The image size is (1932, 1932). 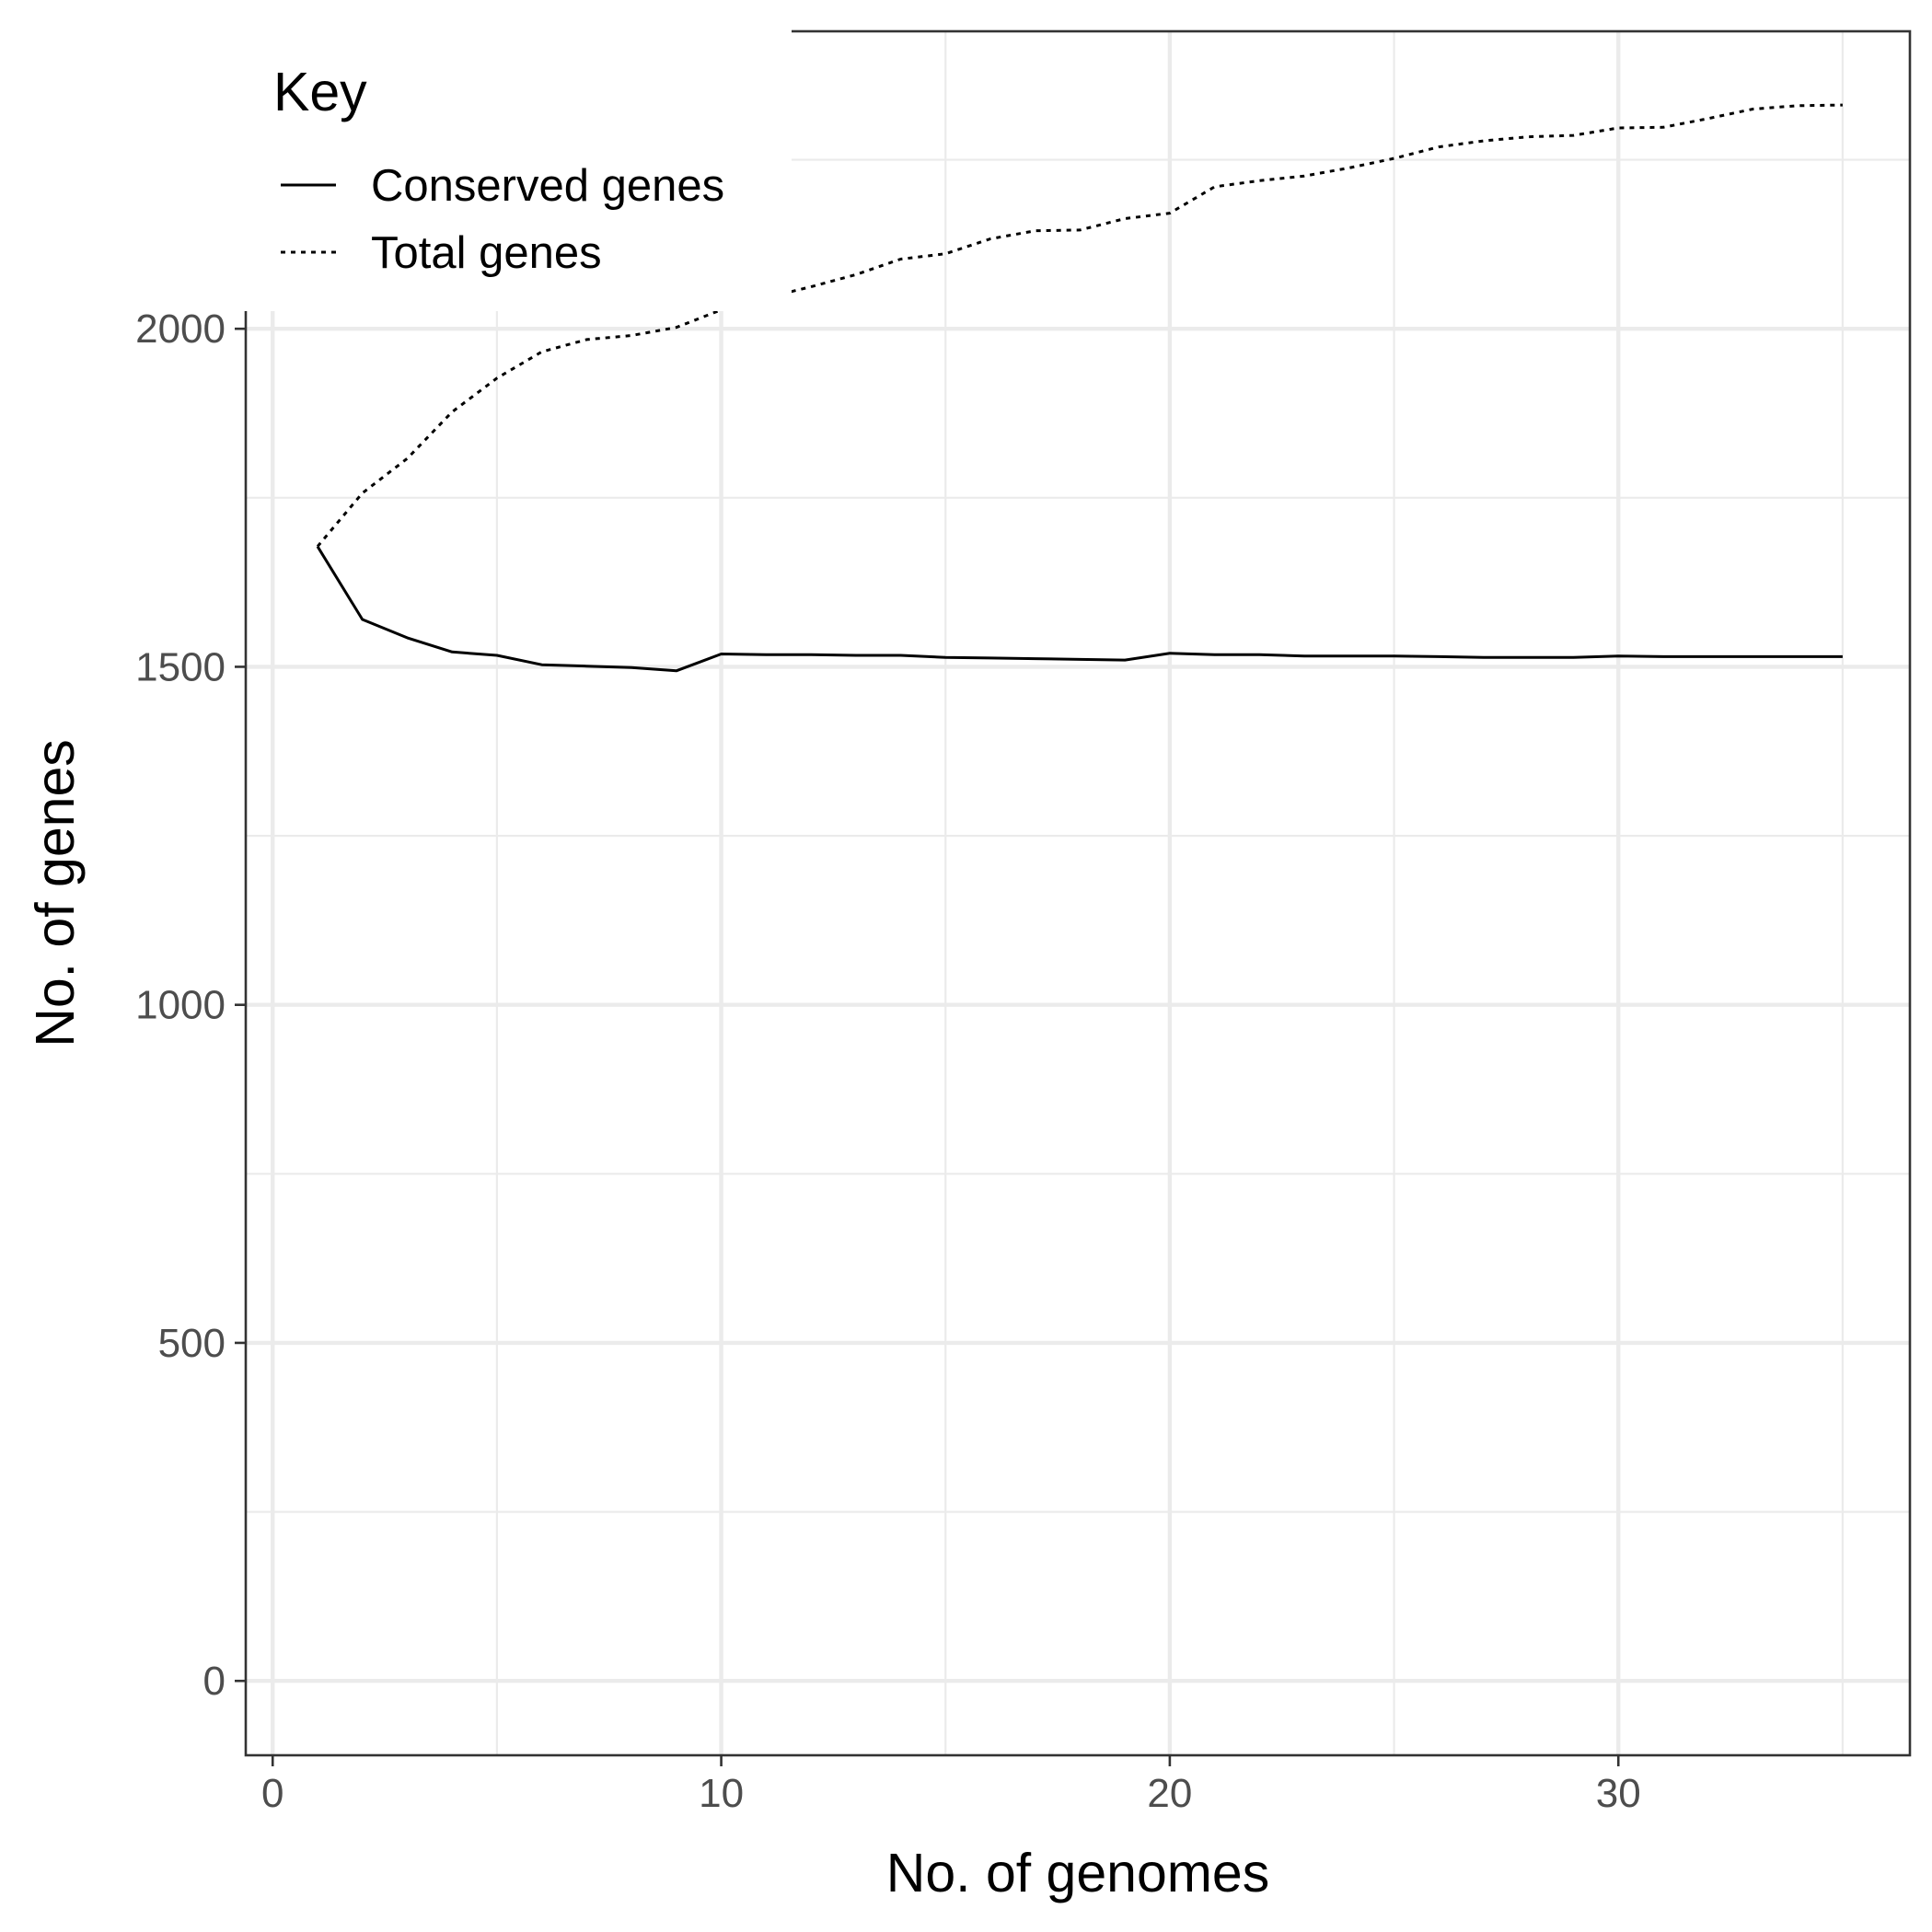 What do you see at coordinates (215, 1681) in the screenshot?
I see `y-tick-label: 0` at bounding box center [215, 1681].